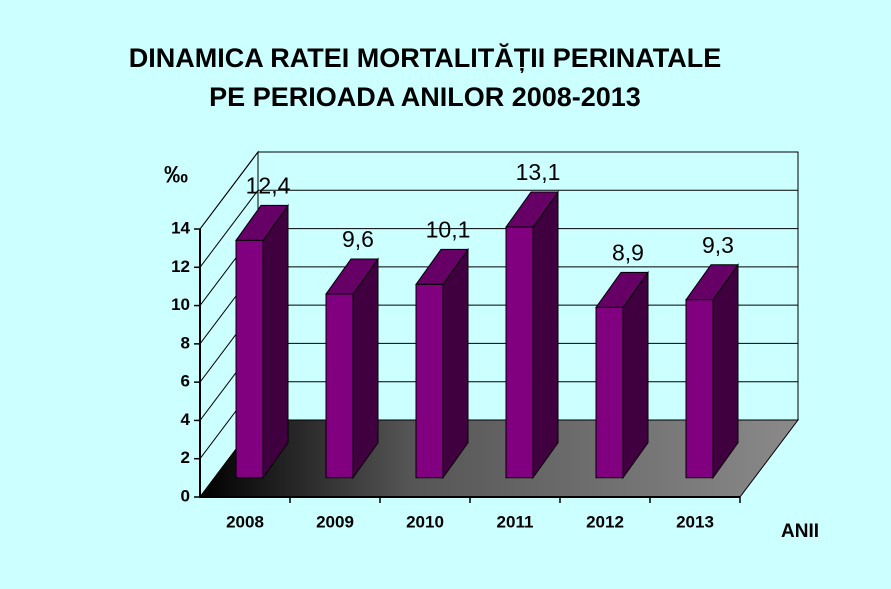  Describe the element at coordinates (425, 521) in the screenshot. I see `x-tick-label: 2010` at that location.